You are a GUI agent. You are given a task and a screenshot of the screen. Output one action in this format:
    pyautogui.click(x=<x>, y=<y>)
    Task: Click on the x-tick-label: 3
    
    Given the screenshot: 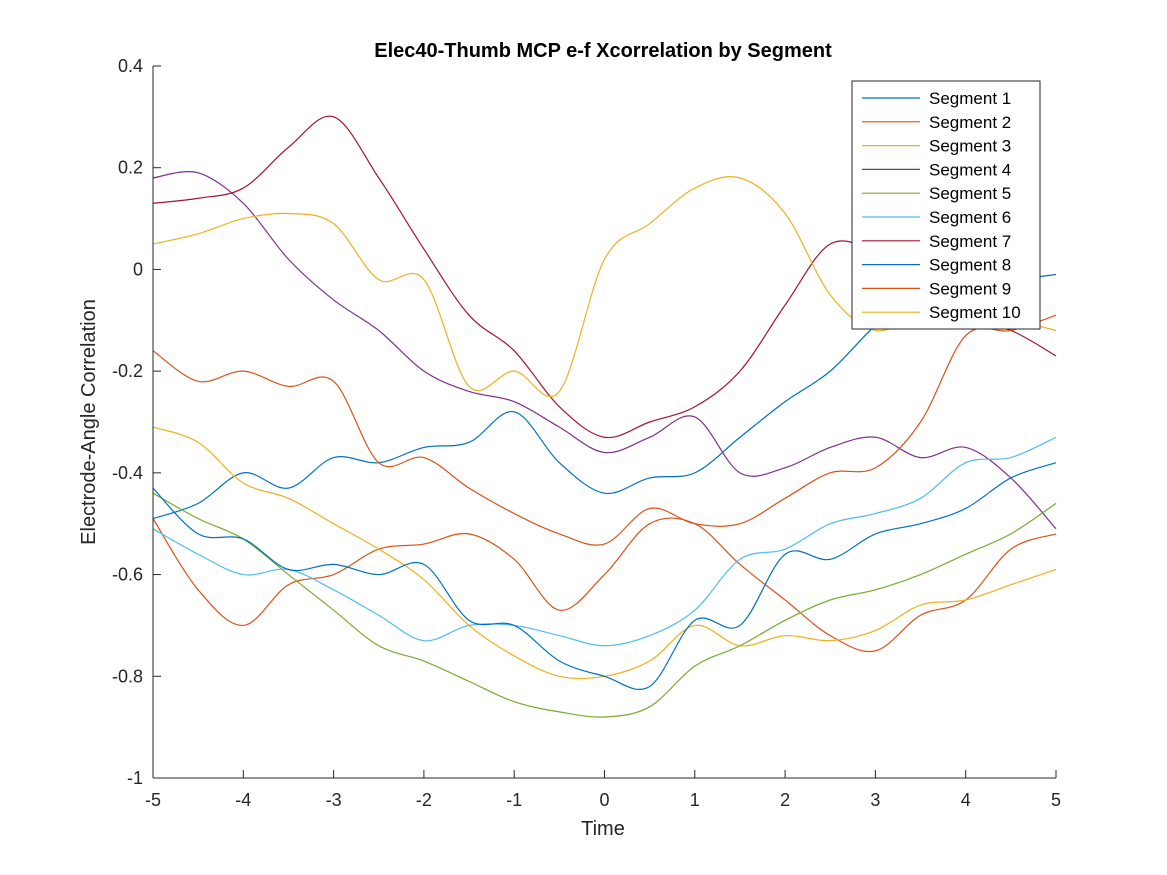 What is the action you would take?
    pyautogui.click(x=875, y=800)
    